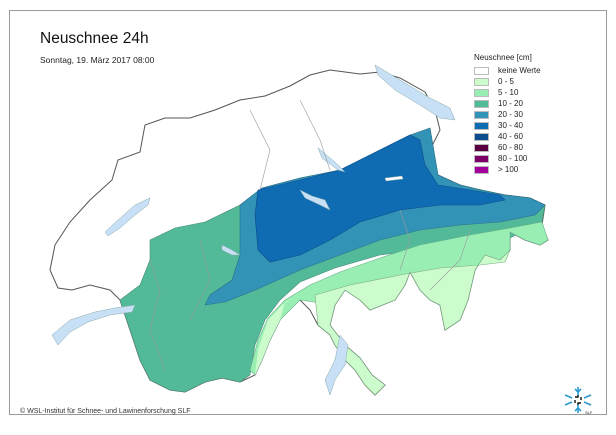  I want to click on legend-item: > 100, so click(507, 169).